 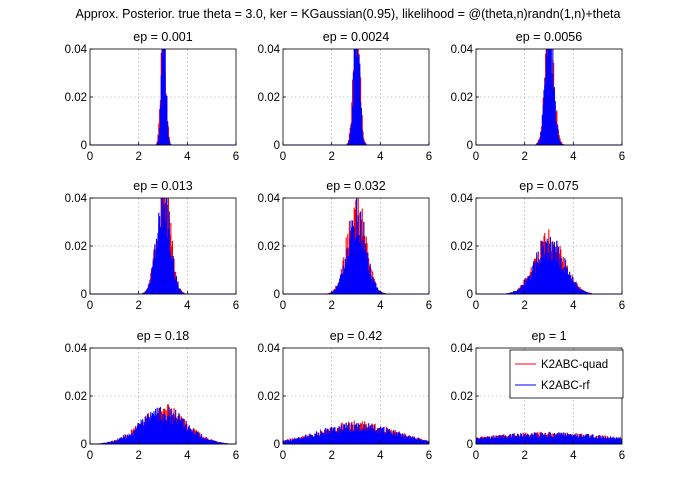 I want to click on x-tick-label: 4, so click(x=380, y=306).